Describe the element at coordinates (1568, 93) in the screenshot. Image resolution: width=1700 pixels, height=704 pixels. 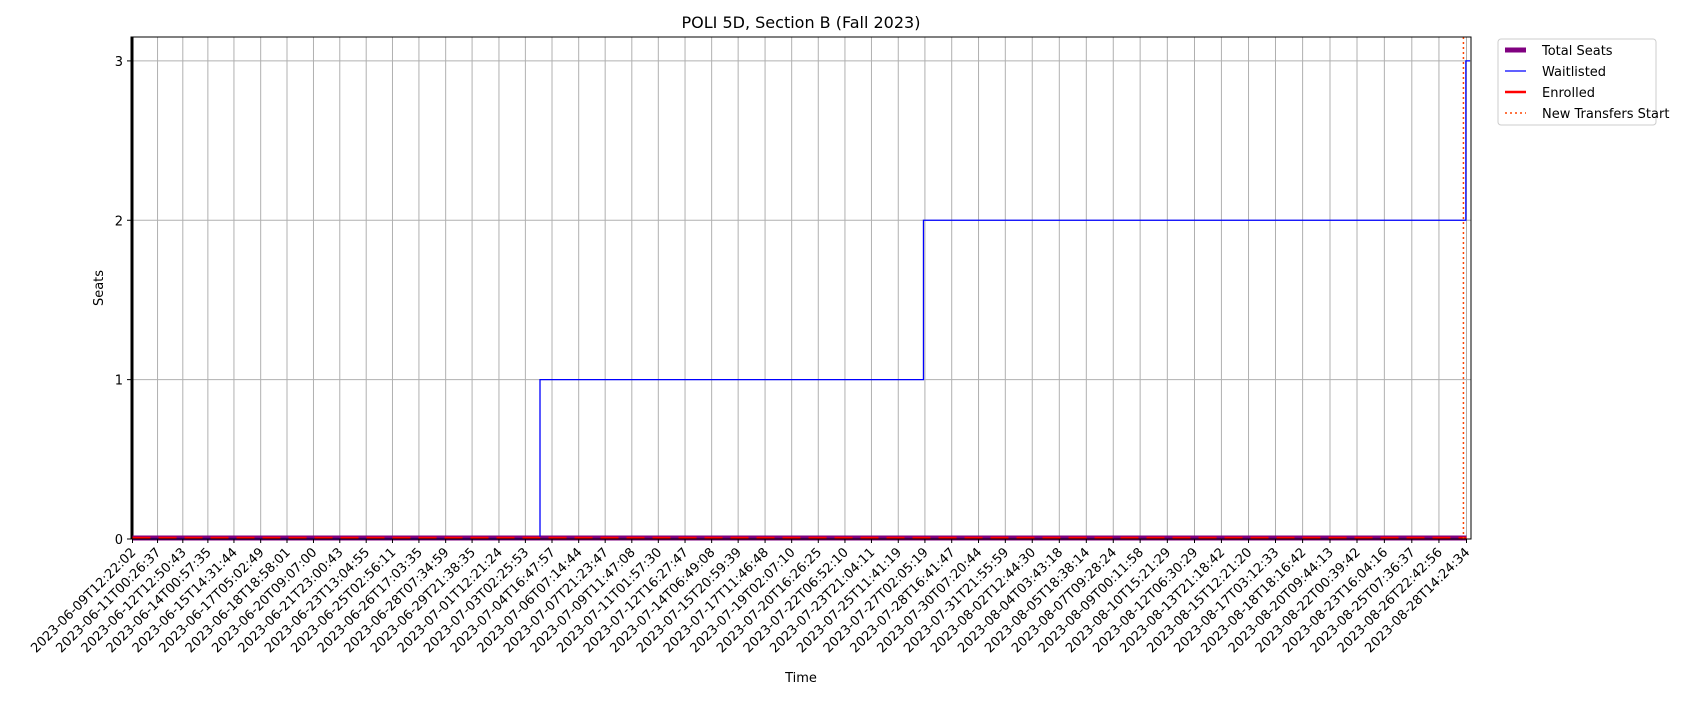
I see `legend-label-enrolled: Enrolled` at that location.